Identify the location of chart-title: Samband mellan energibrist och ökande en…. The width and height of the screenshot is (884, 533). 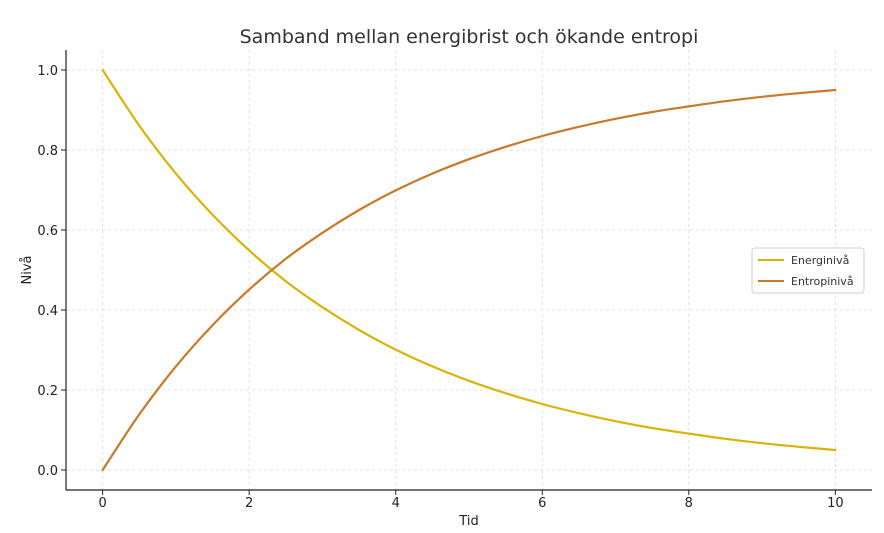
(469, 37).